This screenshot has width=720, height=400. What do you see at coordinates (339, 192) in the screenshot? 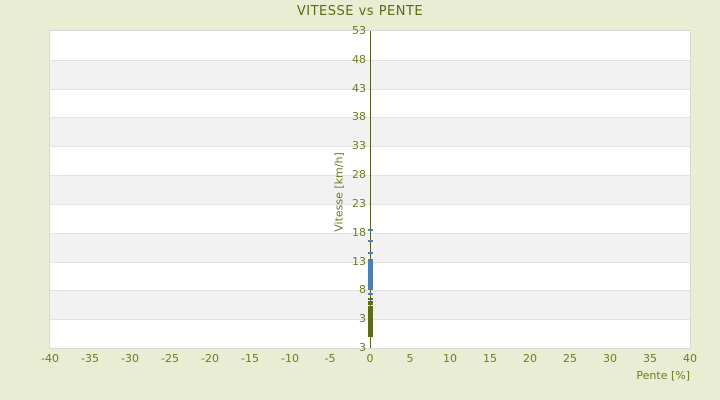
I see `y-axis-title: Vitesse [km/h]` at bounding box center [339, 192].